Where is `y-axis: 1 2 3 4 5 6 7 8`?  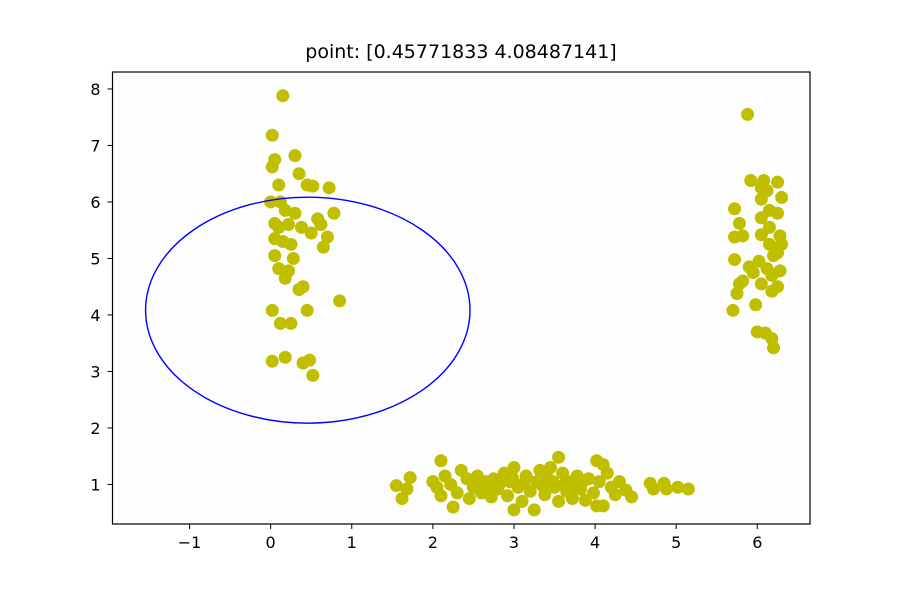 y-axis: 1 2 3 4 5 6 7 8 is located at coordinates (101, 287).